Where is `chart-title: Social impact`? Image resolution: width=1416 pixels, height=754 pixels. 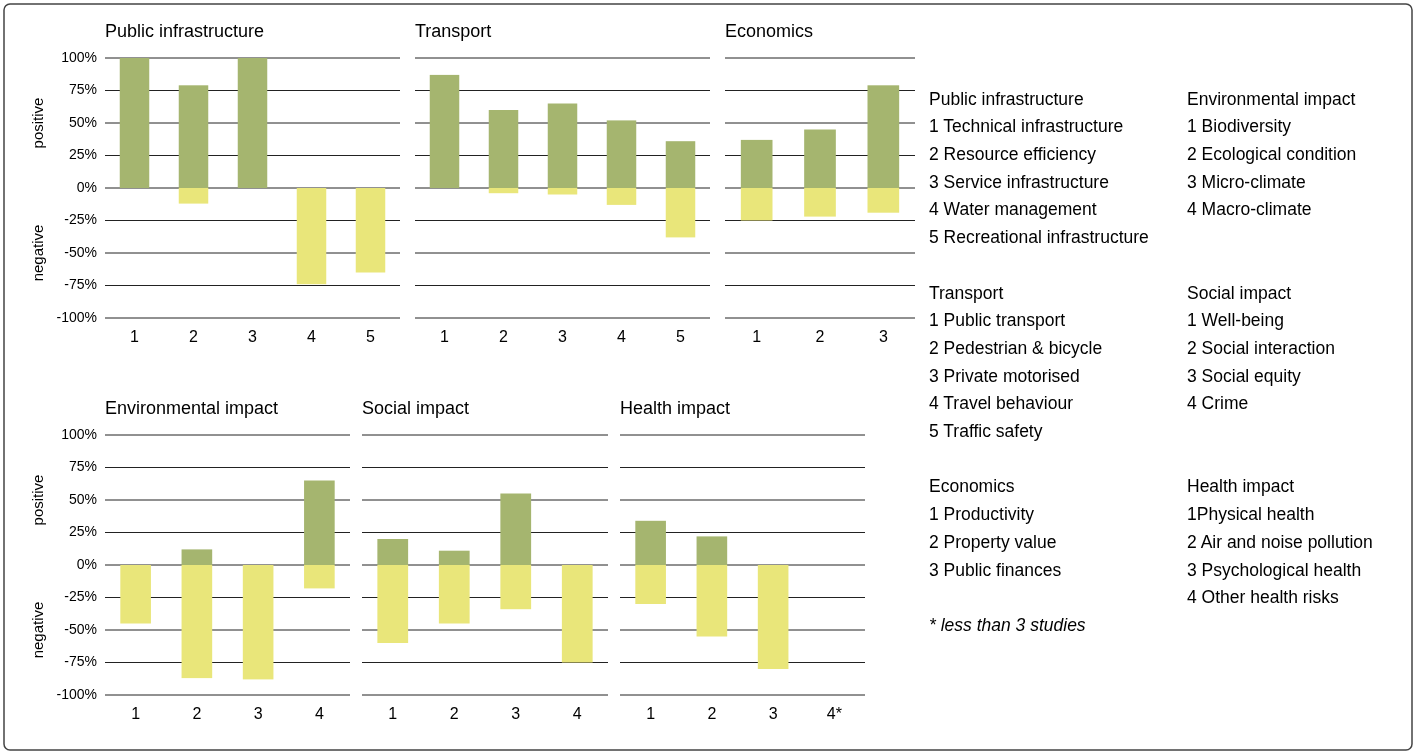
chart-title: Social impact is located at coordinates (416, 407).